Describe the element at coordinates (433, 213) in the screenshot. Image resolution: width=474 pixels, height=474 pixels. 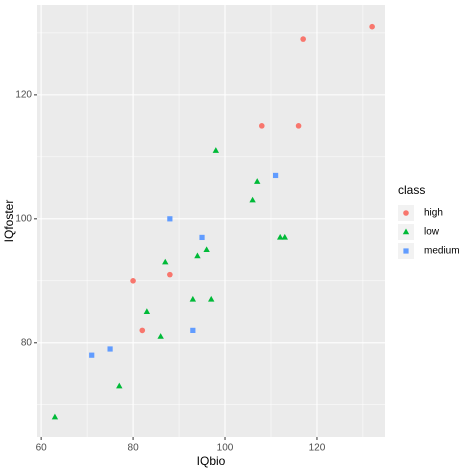
I see `legend-label: high` at that location.